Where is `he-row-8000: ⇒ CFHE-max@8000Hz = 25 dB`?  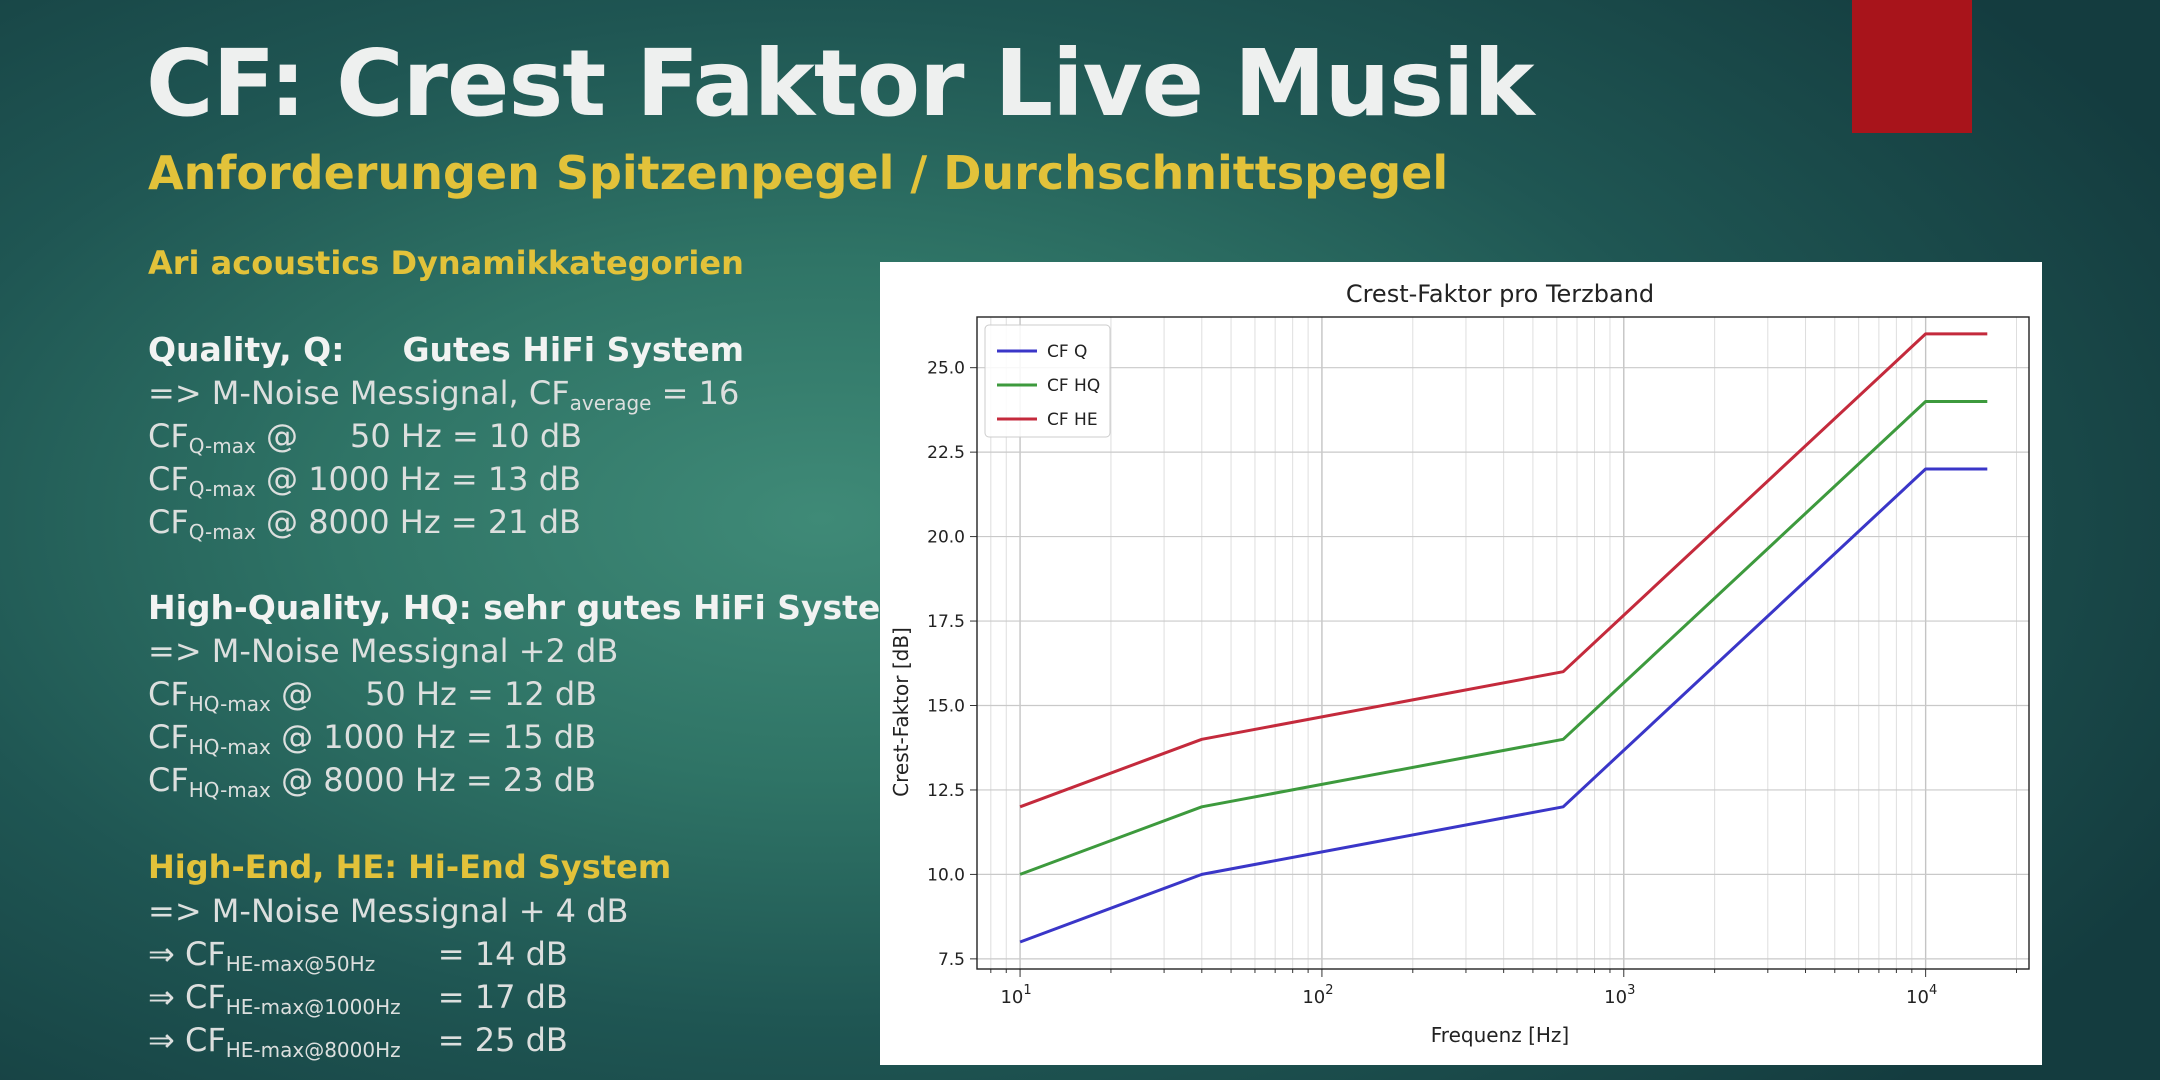
he-row-8000: ⇒ CFHE-max@8000Hz = 25 dB is located at coordinates (358, 1041).